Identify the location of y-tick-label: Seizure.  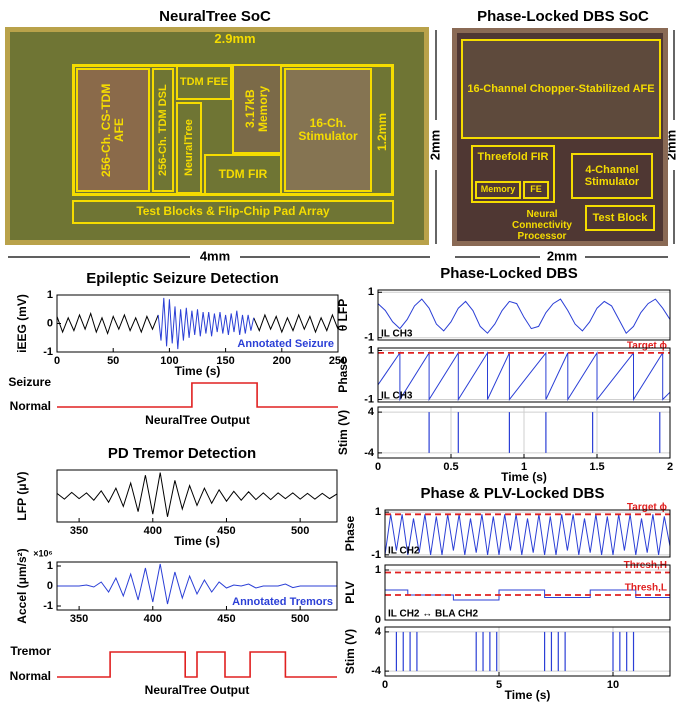
(29, 382).